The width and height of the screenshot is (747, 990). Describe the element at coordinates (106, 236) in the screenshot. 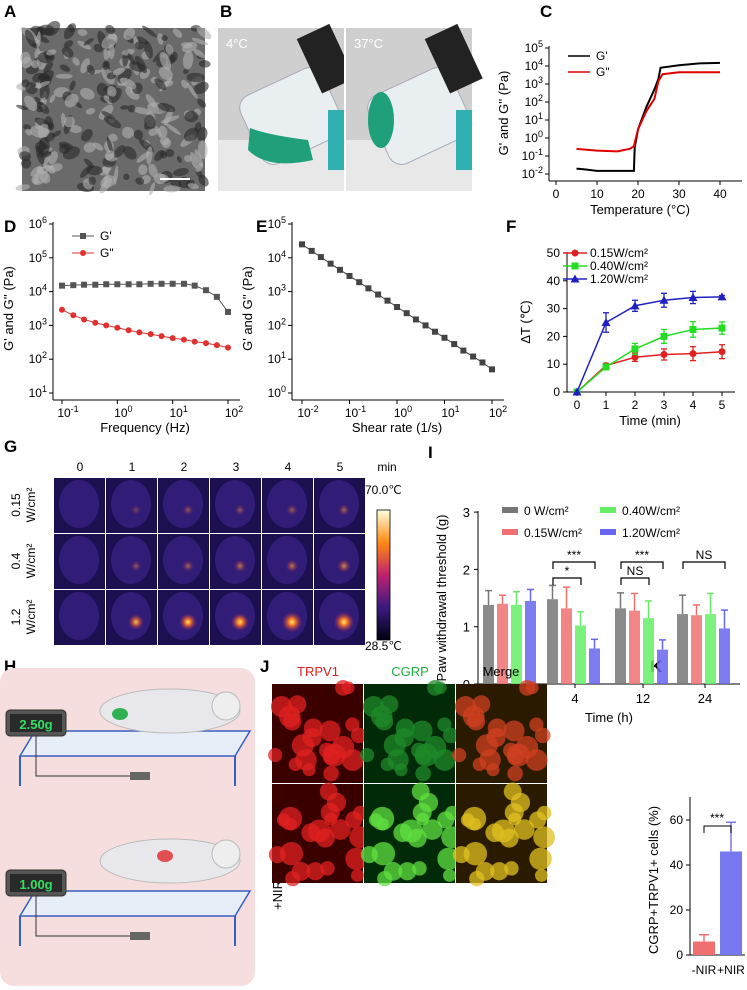

I see `d-legend-label: G'` at that location.